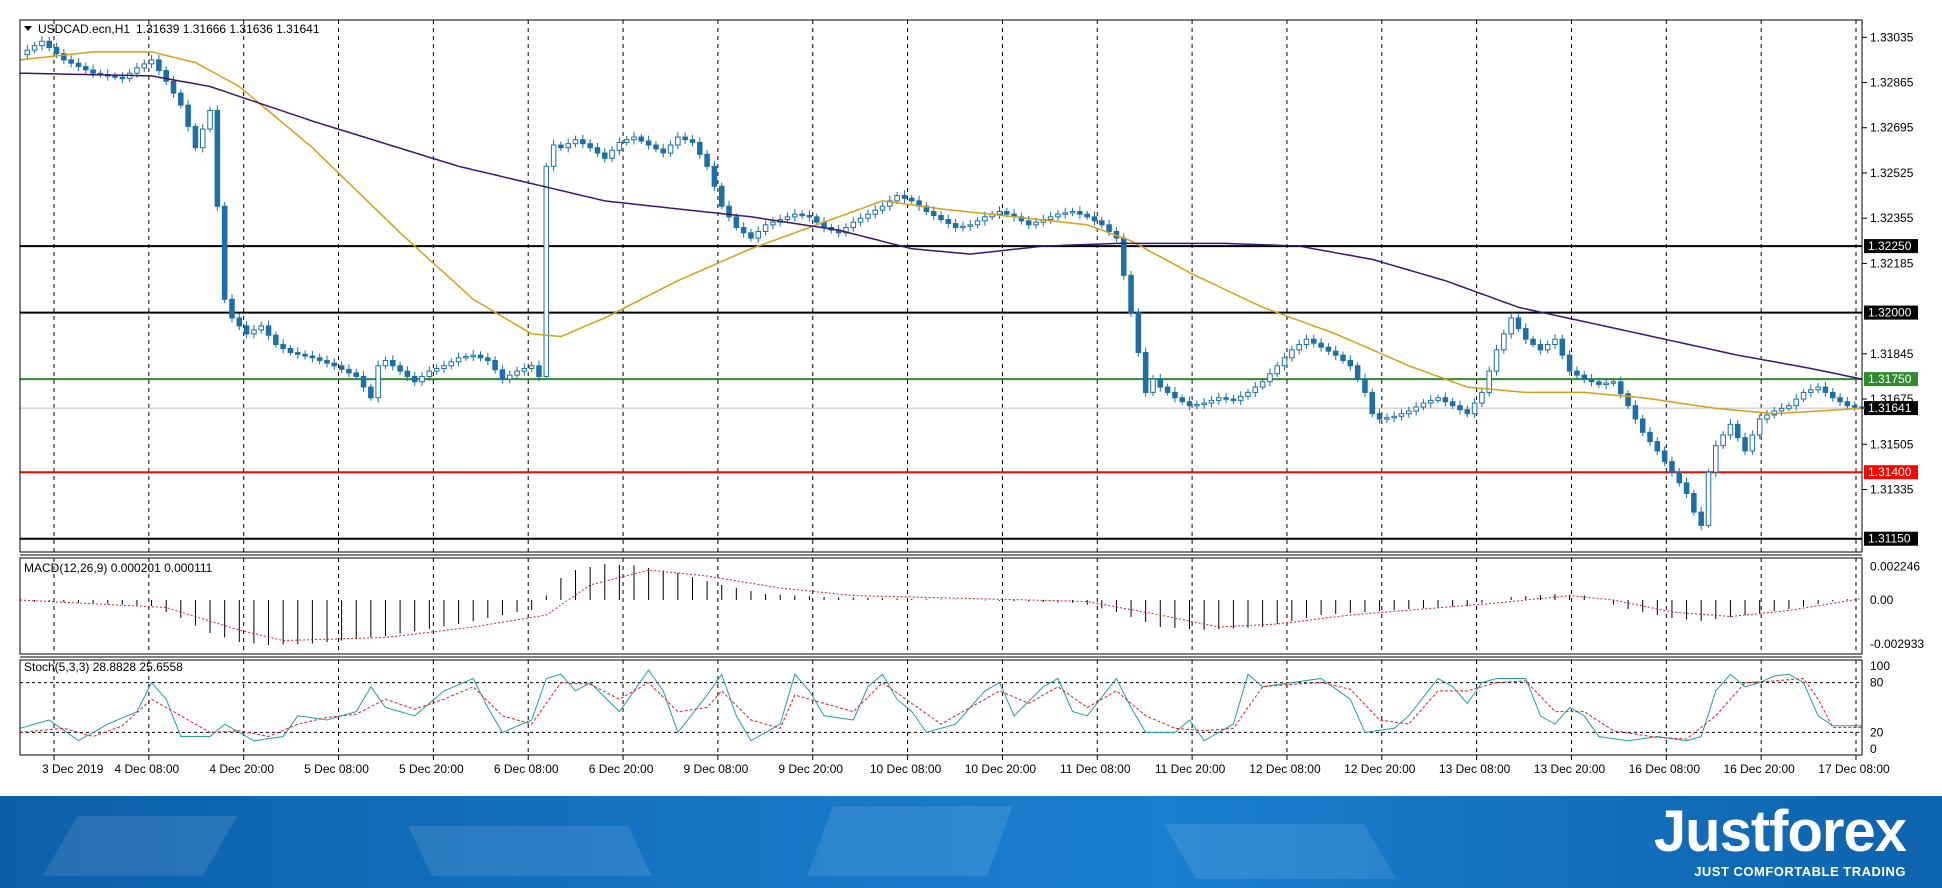 This screenshot has height=888, width=1942. What do you see at coordinates (1780, 841) in the screenshot?
I see `brand-logo: Justforex JUST COMFORTABLE TRADING` at bounding box center [1780, 841].